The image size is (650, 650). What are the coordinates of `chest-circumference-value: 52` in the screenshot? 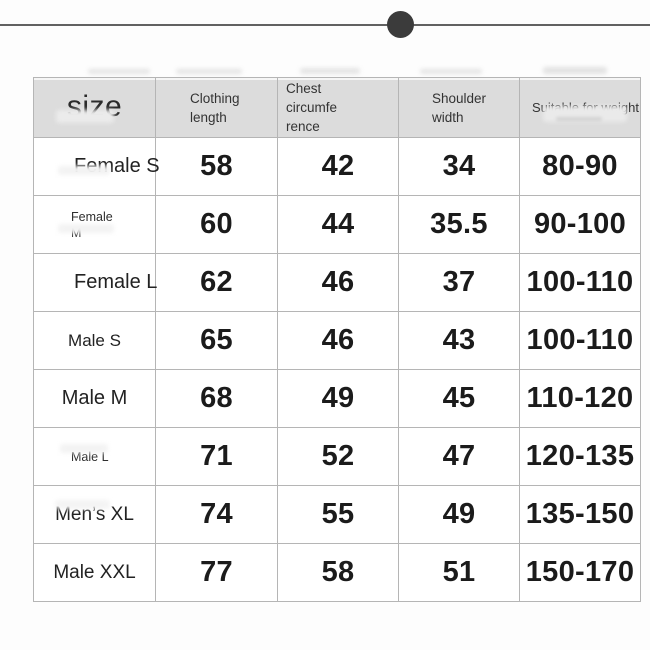 It's located at (338, 457).